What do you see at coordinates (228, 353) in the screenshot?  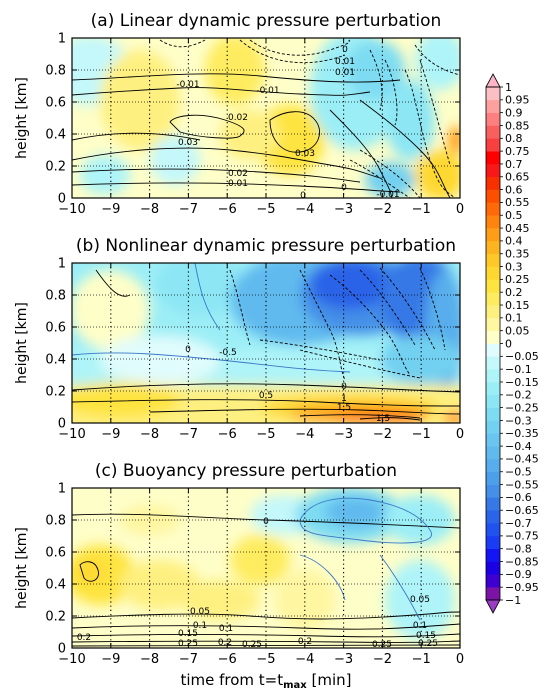 I see `panel-b-clabel: -0.5` at bounding box center [228, 353].